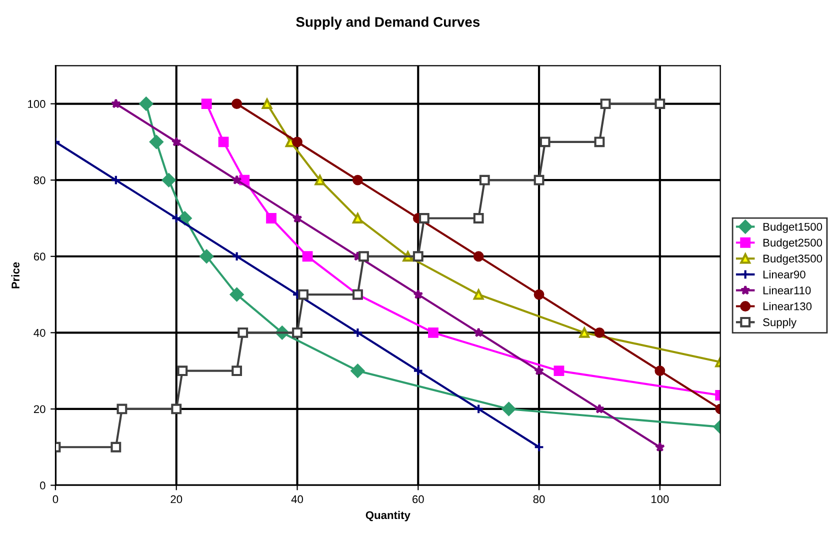 This screenshot has height=538, width=828. What do you see at coordinates (660, 499) in the screenshot?
I see `x-tick-label: 100` at bounding box center [660, 499].